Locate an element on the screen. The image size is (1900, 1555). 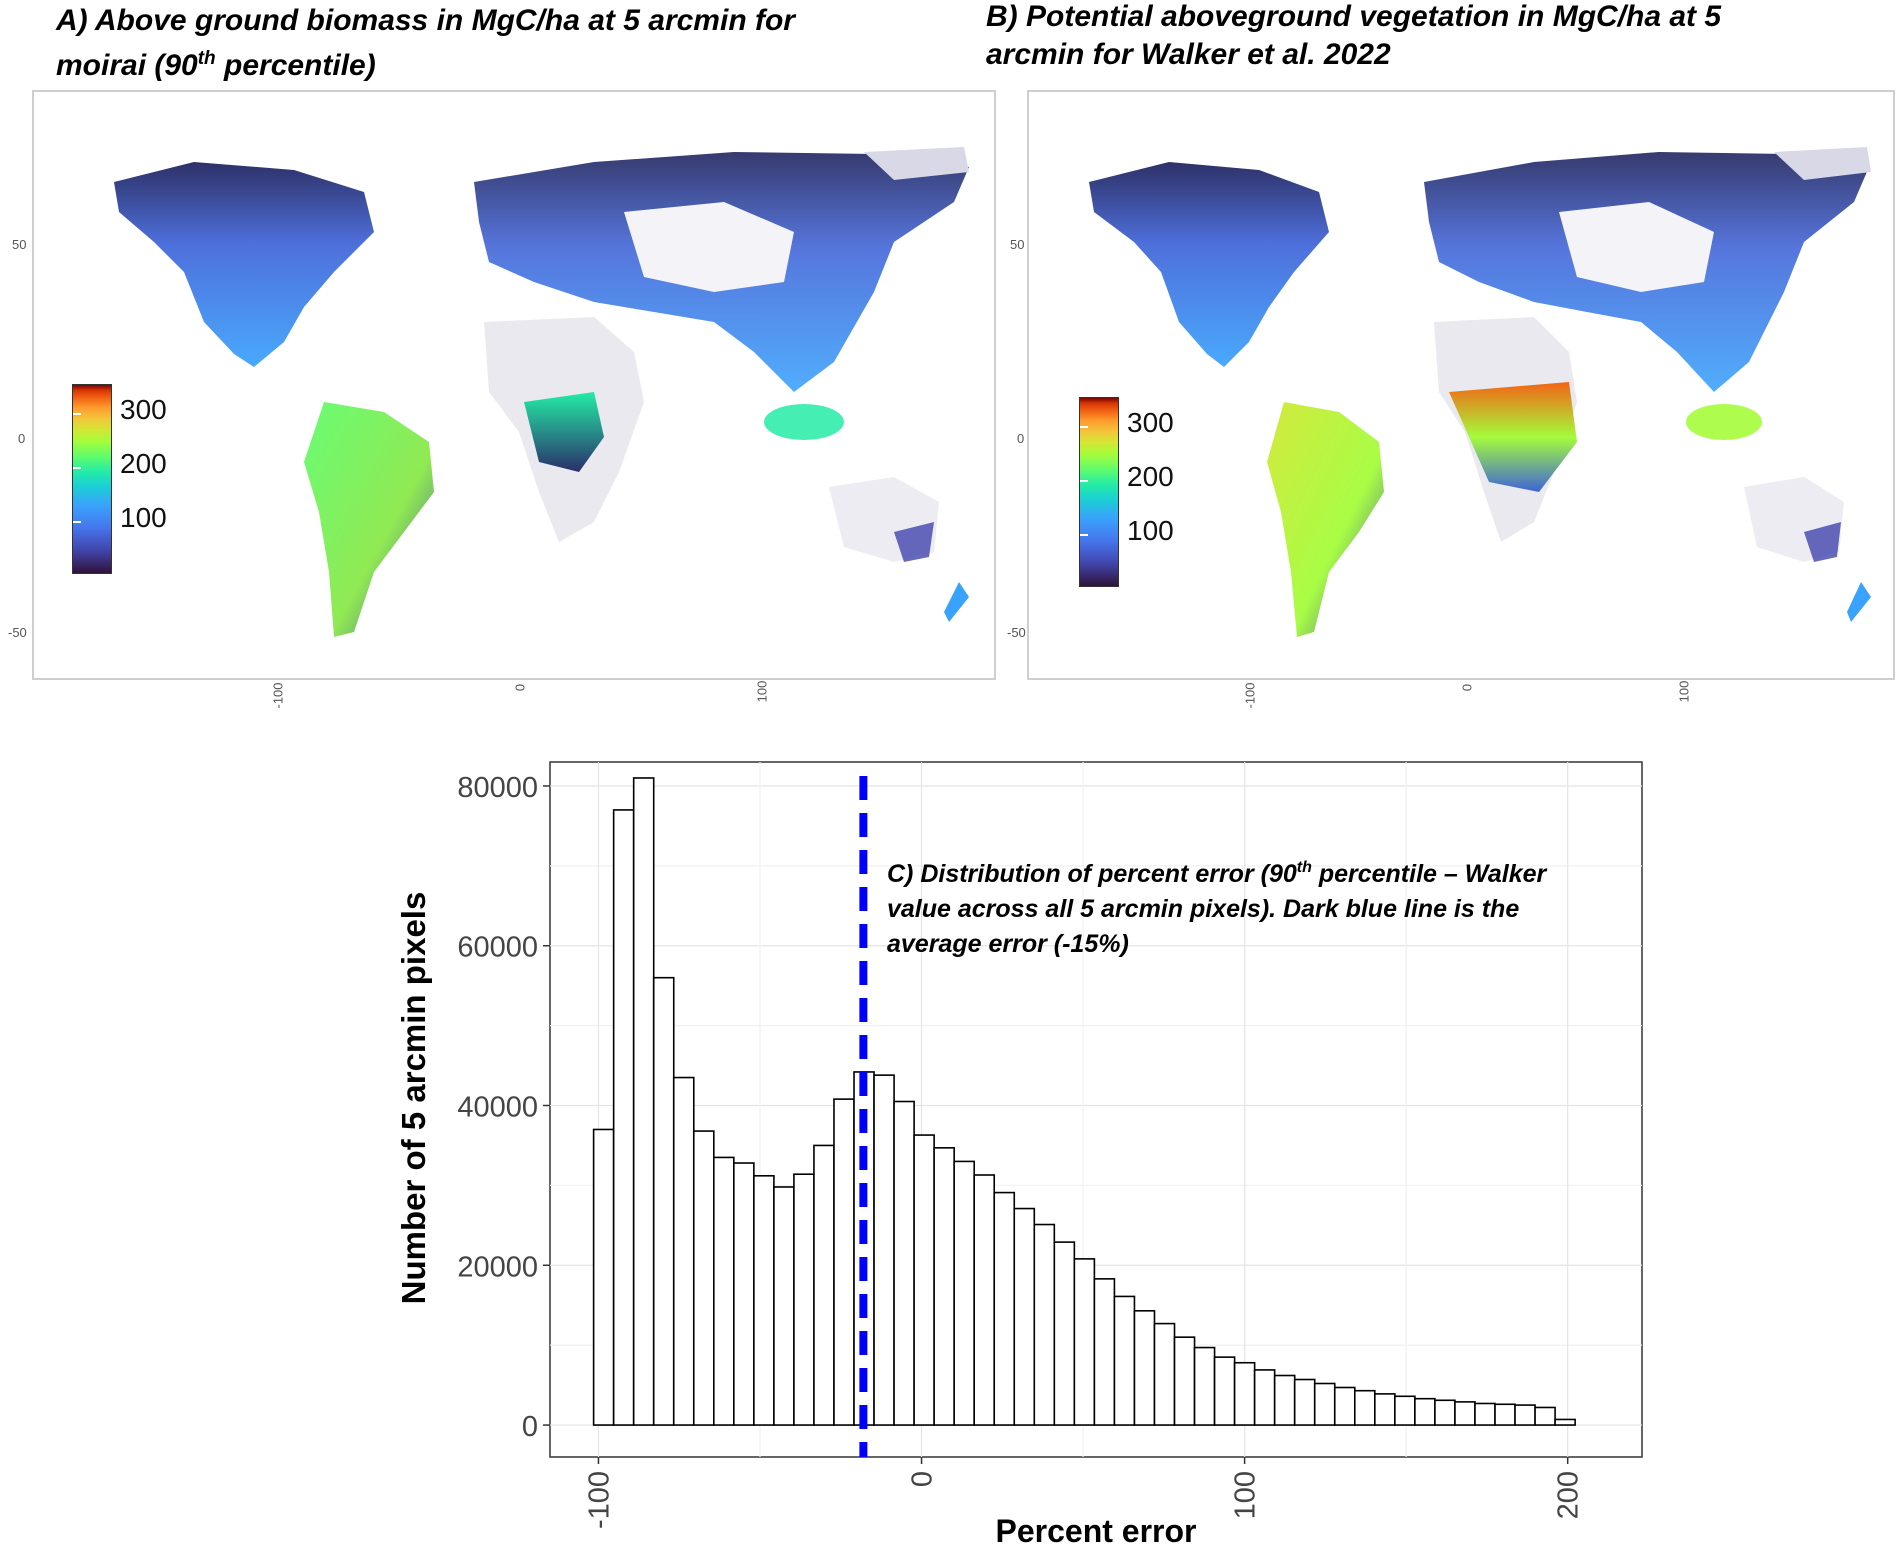
panel-b-title-line2: arcmin for Walker et al. 2022 is located at coordinates (1188, 54).